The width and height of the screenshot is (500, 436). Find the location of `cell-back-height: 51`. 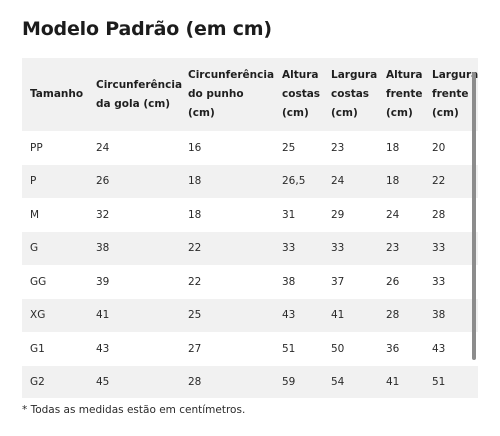

cell-back-height: 51 is located at coordinates (289, 348).